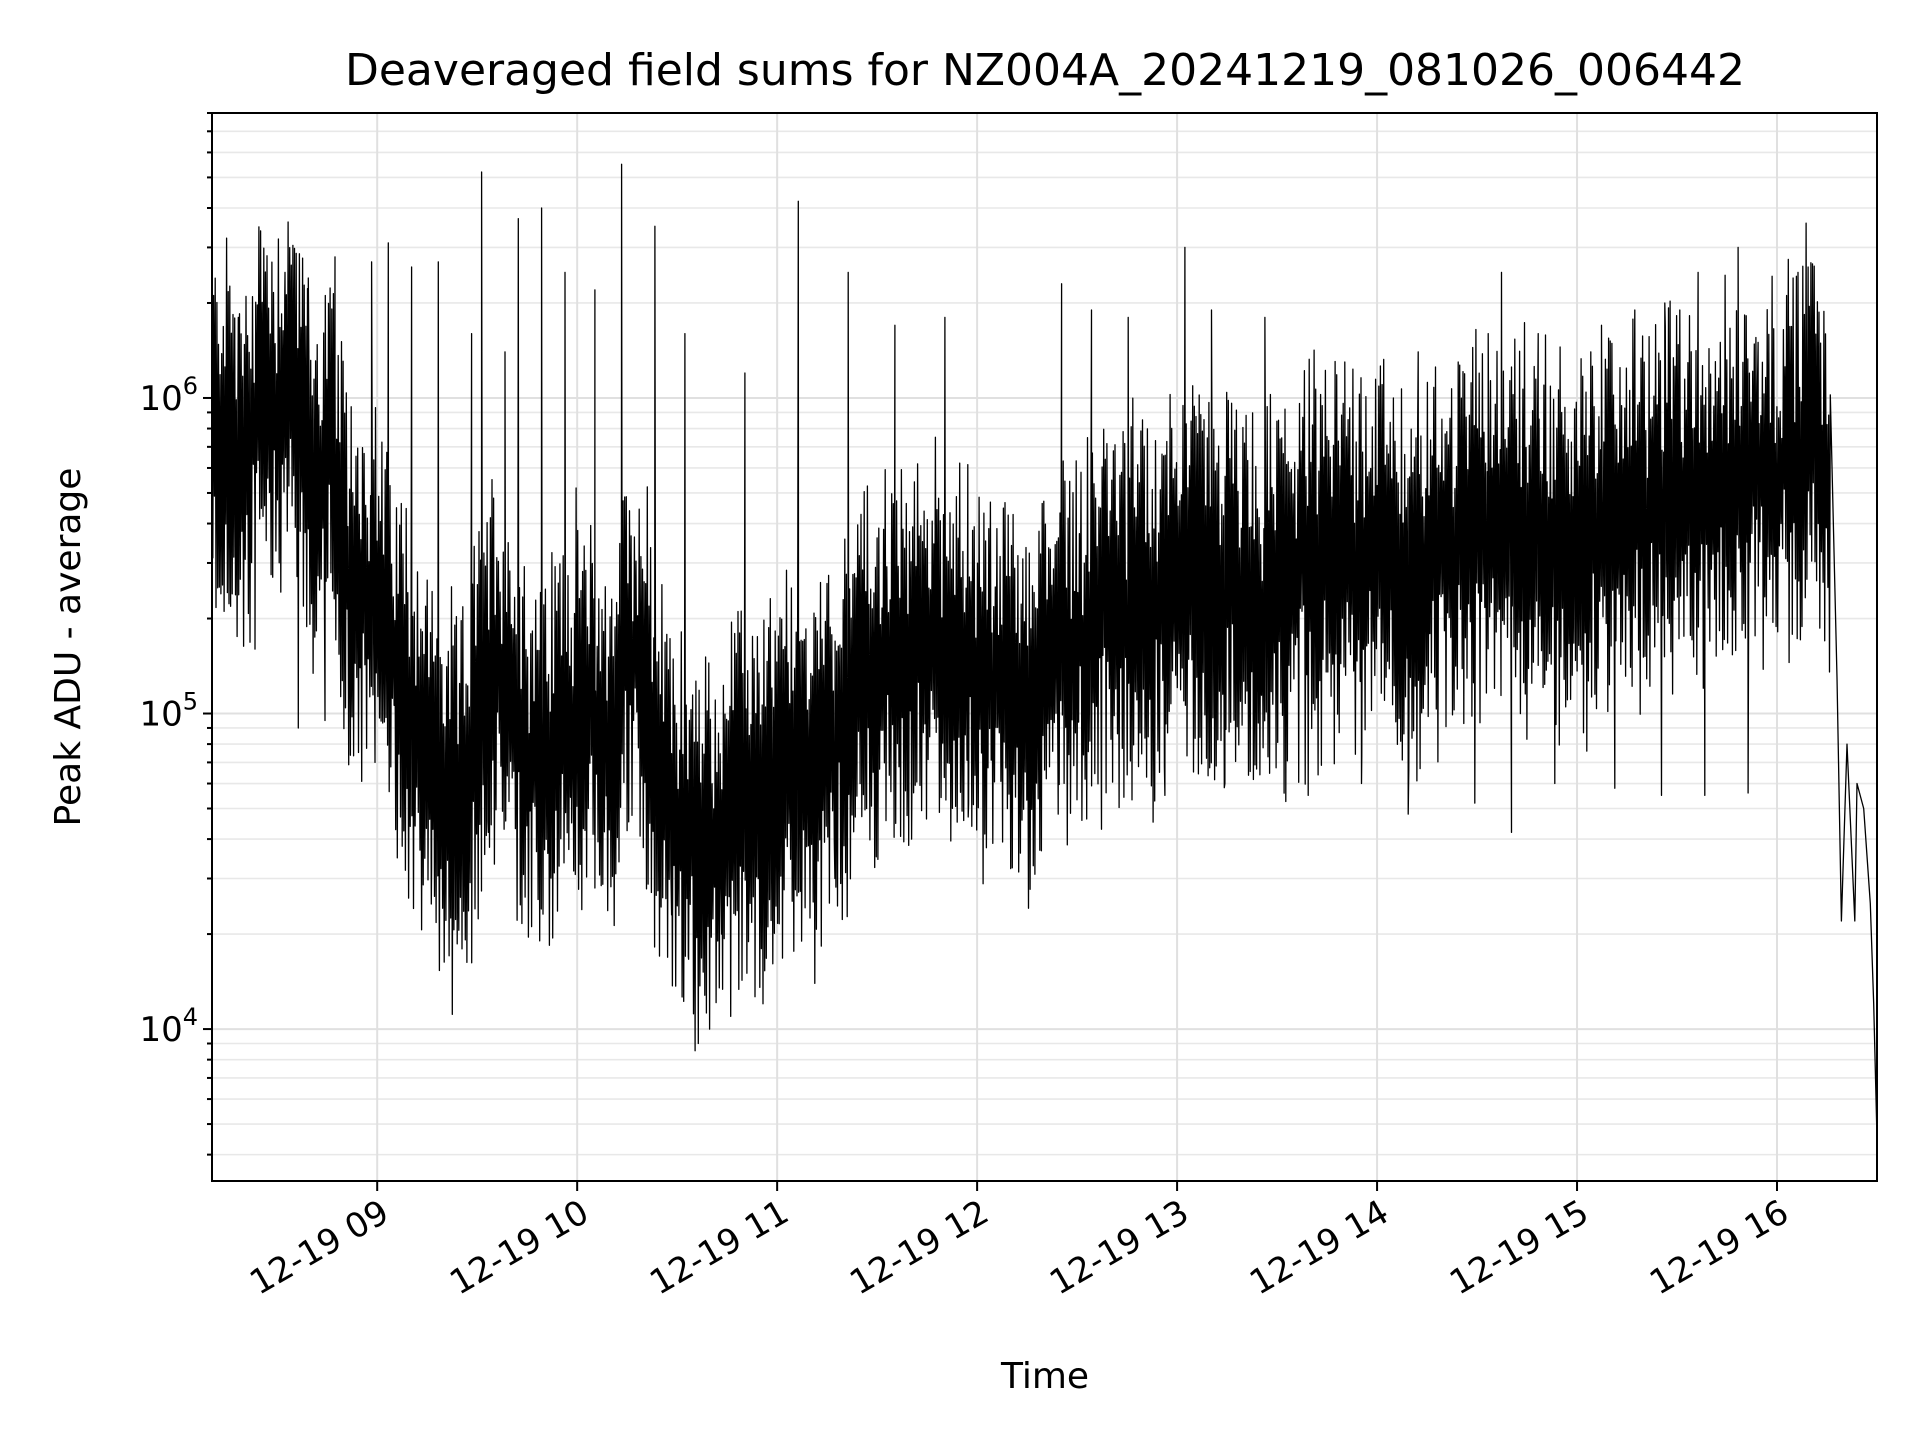  Describe the element at coordinates (168, 1026) in the screenshot. I see `y-tick-label: 10⁴` at that location.